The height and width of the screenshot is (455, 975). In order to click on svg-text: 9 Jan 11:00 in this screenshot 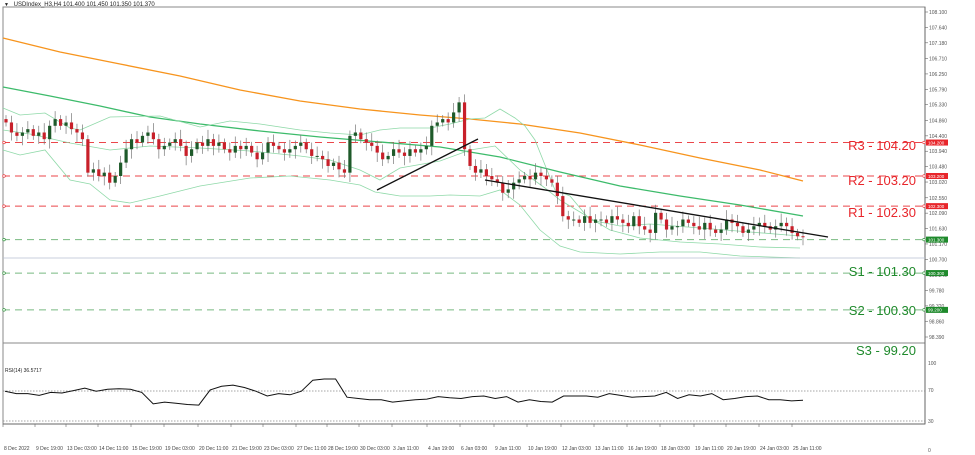, I will do `click(508, 449)`.